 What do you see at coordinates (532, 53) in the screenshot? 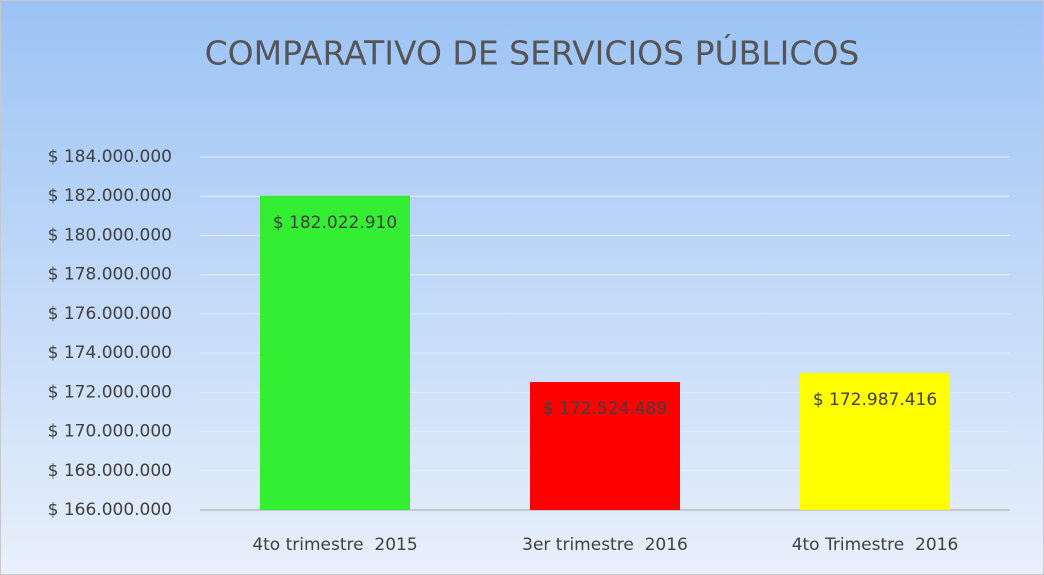
I see `chart-title: COMPARATIVO DE SERVICIOS PÚBLICOS` at bounding box center [532, 53].